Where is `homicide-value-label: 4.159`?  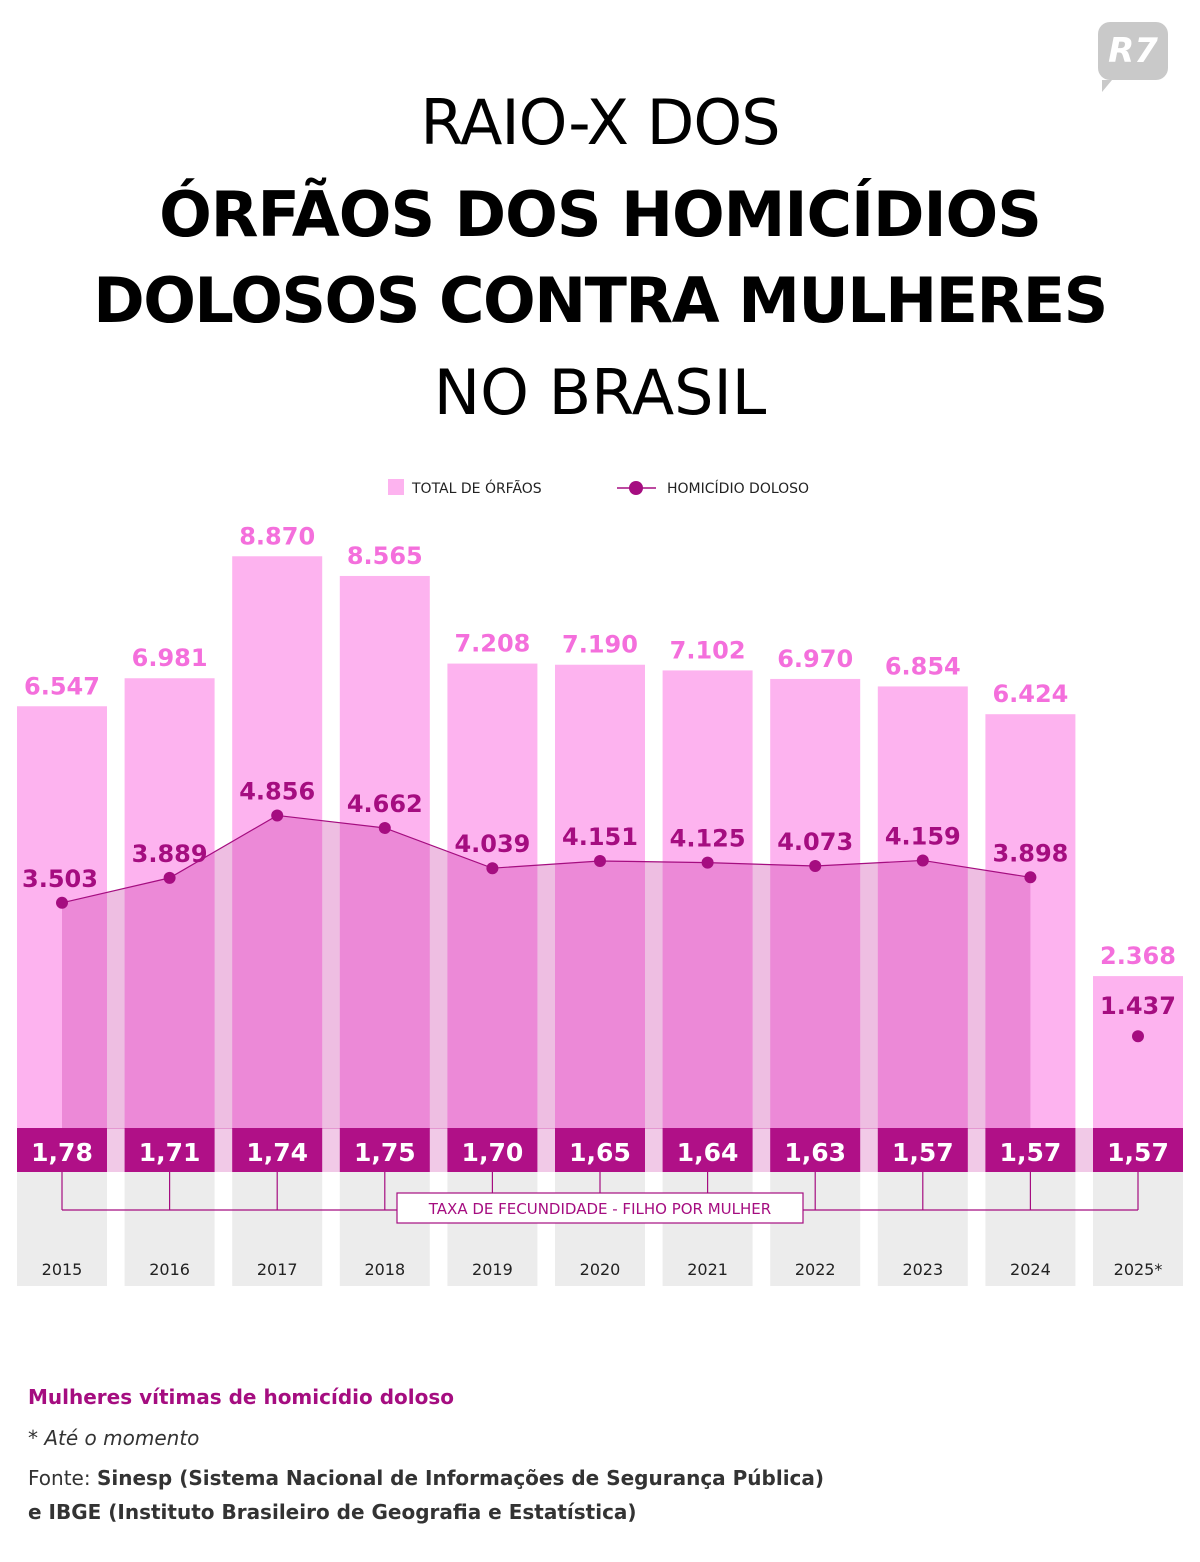
homicide-value-label: 4.159 is located at coordinates (923, 836).